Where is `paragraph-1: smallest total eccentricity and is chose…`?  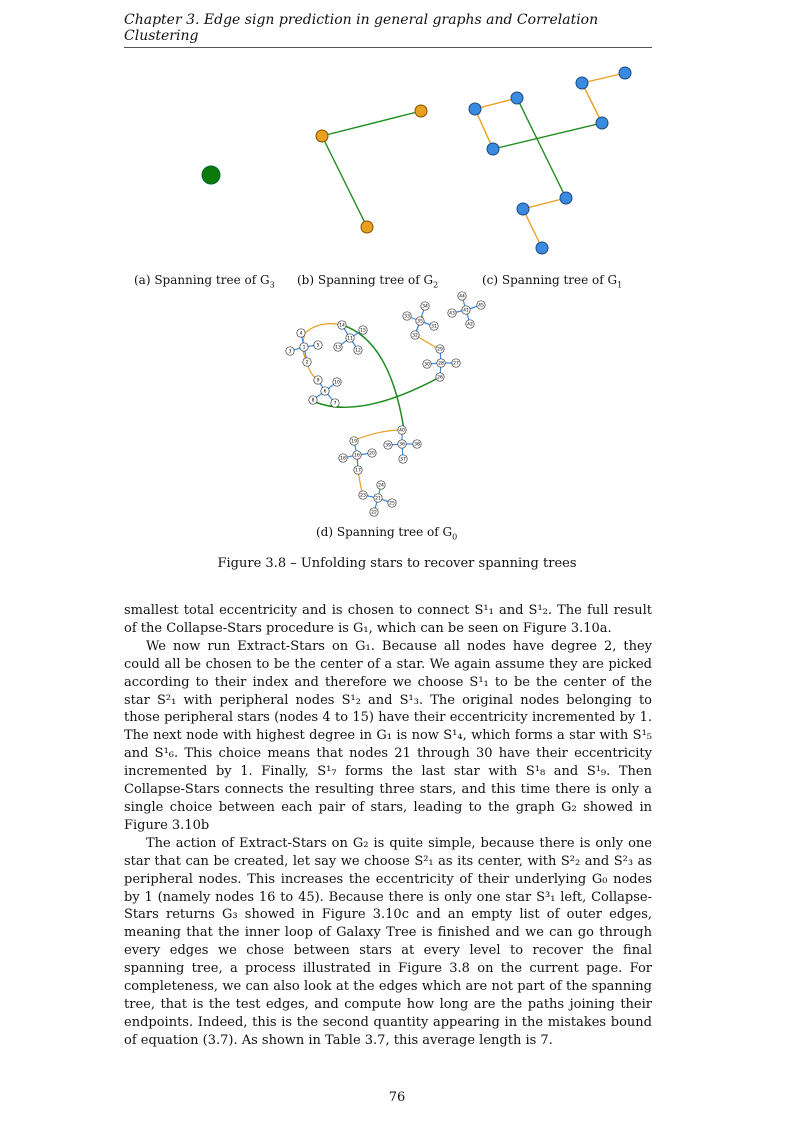
paragraph-1: smallest total eccentricity and is chose… is located at coordinates (388, 619).